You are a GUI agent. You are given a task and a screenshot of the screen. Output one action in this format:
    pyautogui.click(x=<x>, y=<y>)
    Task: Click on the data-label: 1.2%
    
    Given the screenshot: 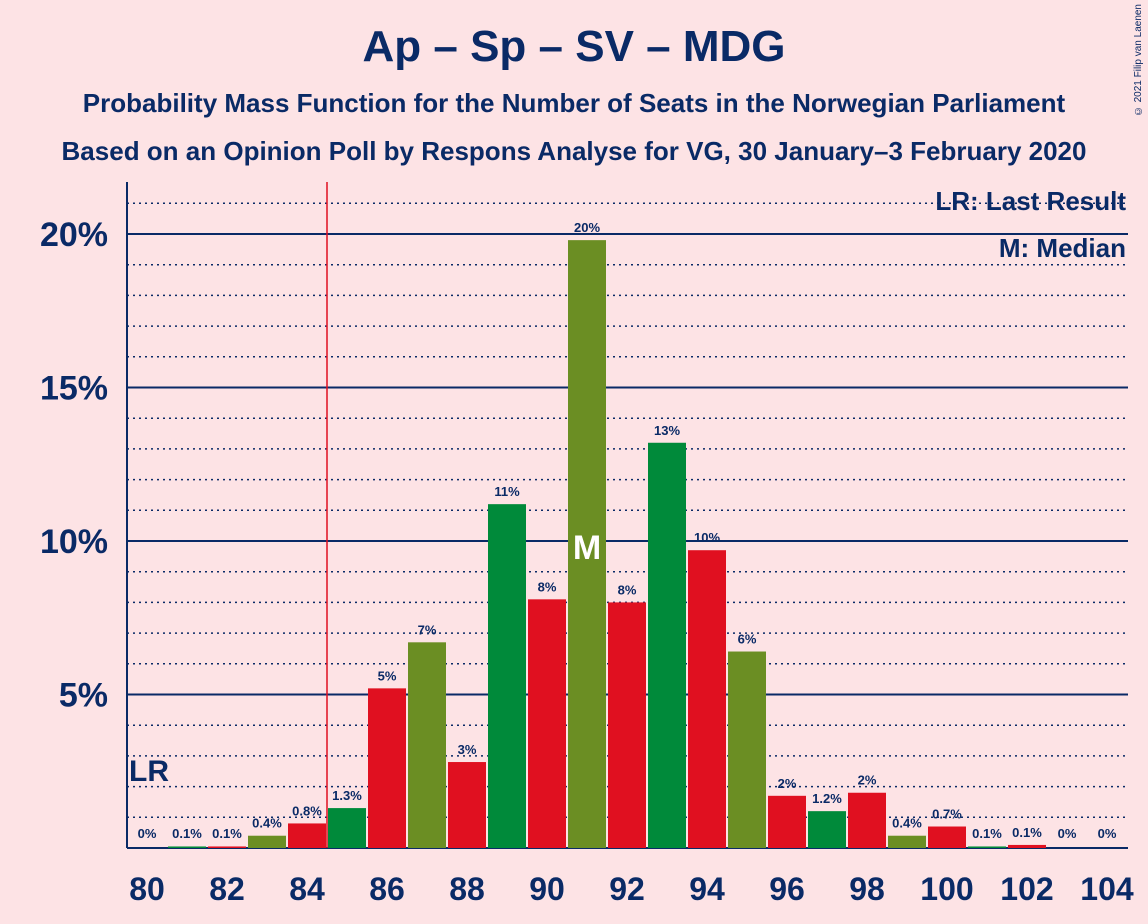 What is the action you would take?
    pyautogui.click(x=827, y=798)
    